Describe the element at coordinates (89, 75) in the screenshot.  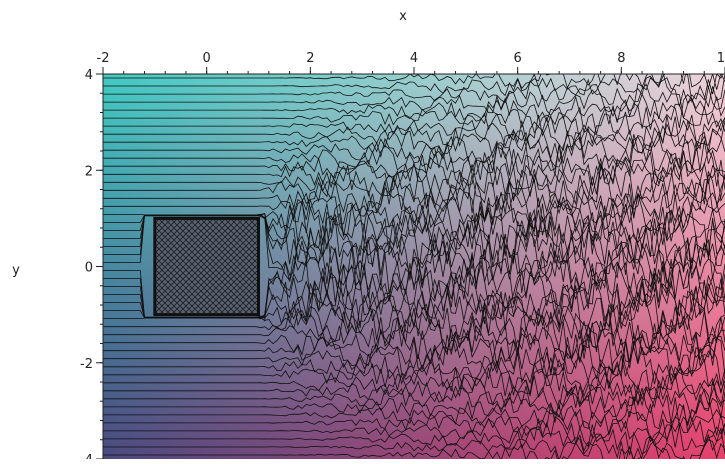
I see `y-tick-label: 4` at that location.